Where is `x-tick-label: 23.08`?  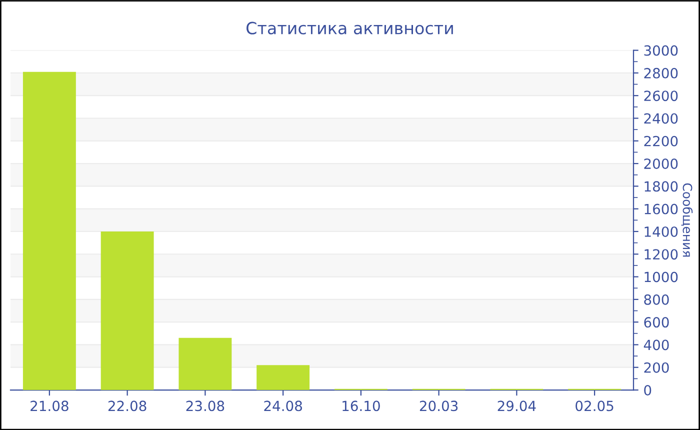 x-tick-label: 23.08 is located at coordinates (205, 406).